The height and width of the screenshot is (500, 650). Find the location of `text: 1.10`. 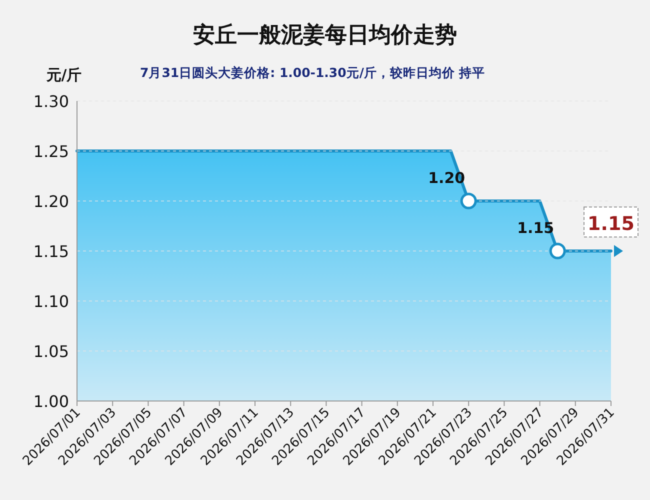

text: 1.10 is located at coordinates (51, 301).